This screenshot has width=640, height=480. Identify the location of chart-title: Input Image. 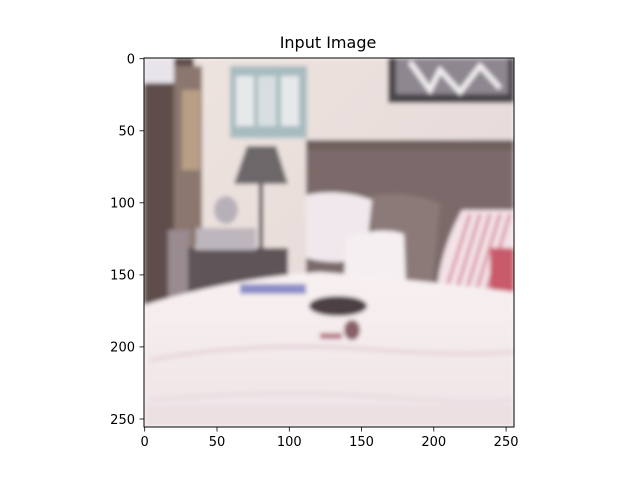
(328, 42).